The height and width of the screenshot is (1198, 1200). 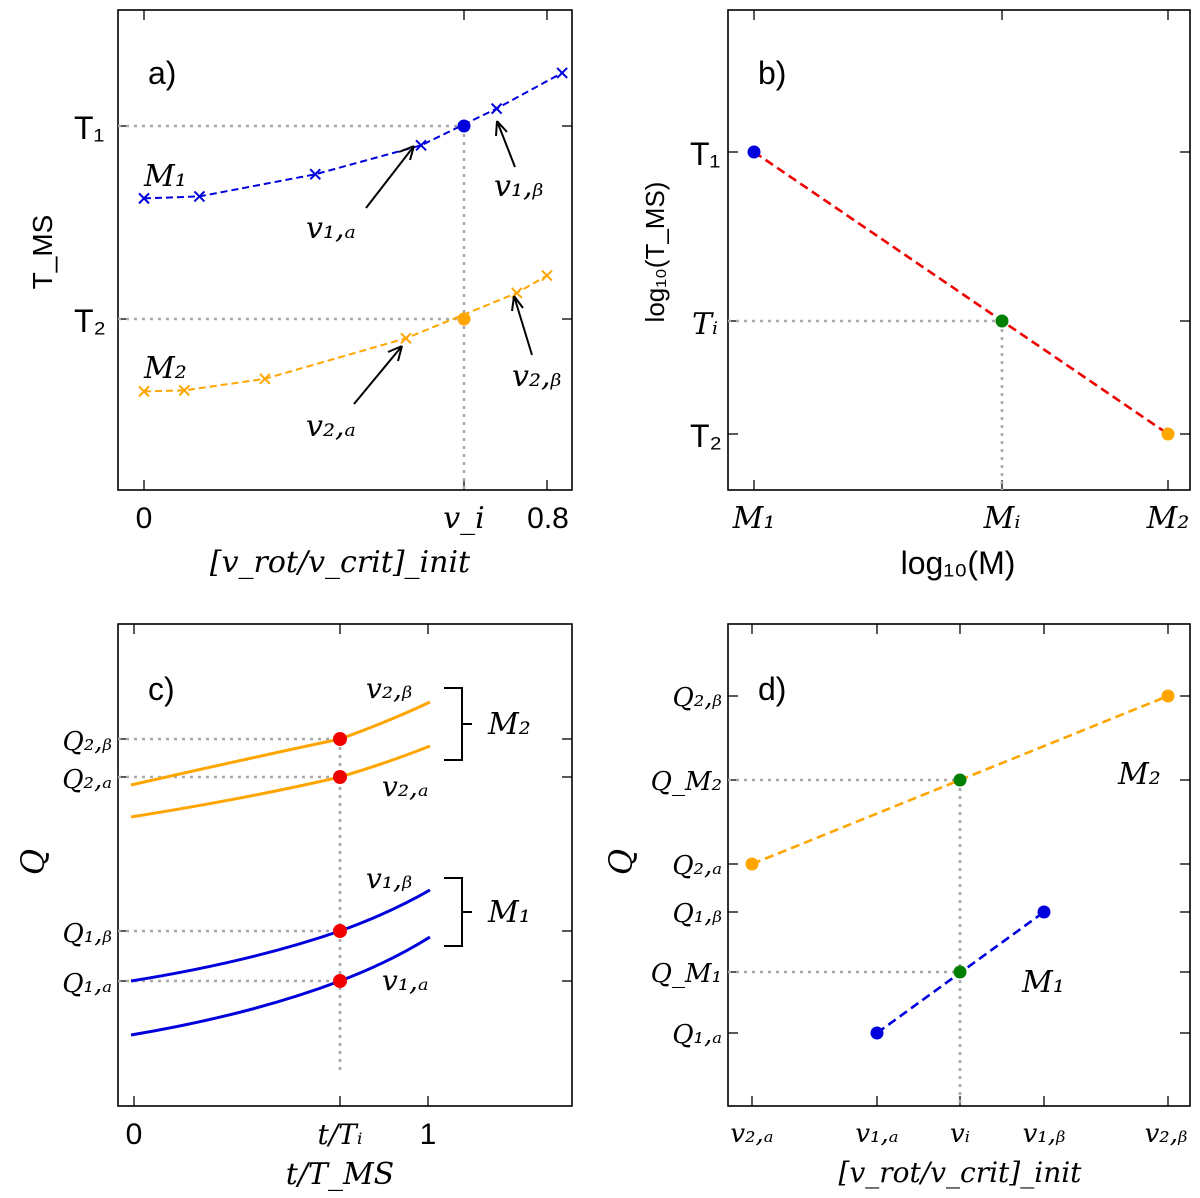 I want to click on point-m1, so click(x=754, y=152).